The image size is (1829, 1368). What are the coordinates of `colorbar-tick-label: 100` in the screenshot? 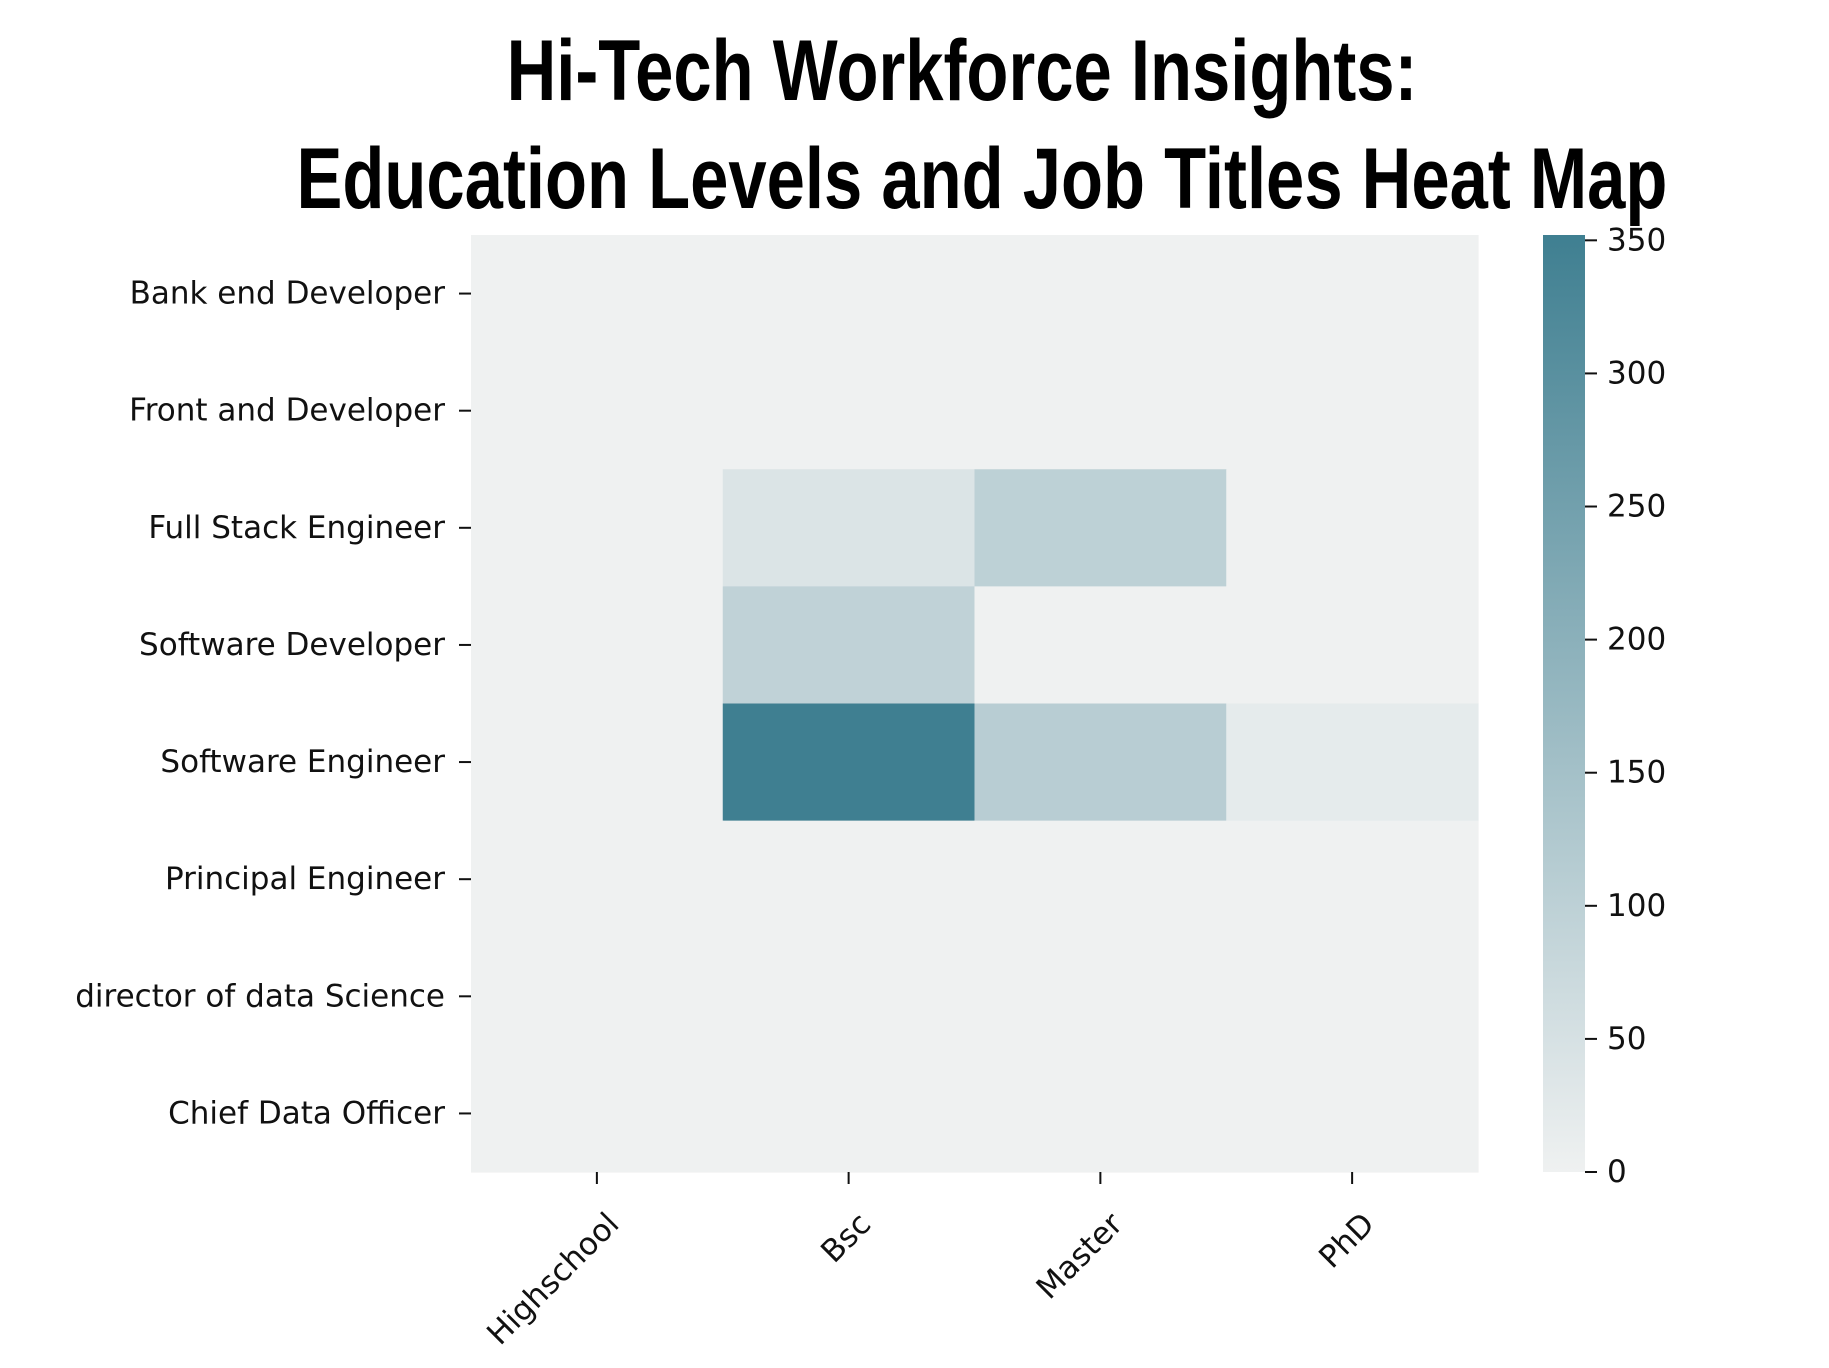 It's located at (1636, 906).